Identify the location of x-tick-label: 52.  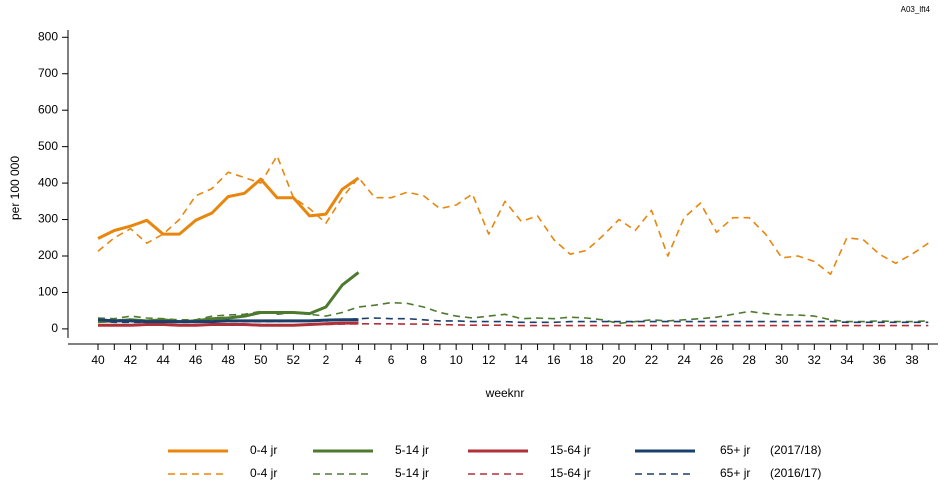
(294, 360).